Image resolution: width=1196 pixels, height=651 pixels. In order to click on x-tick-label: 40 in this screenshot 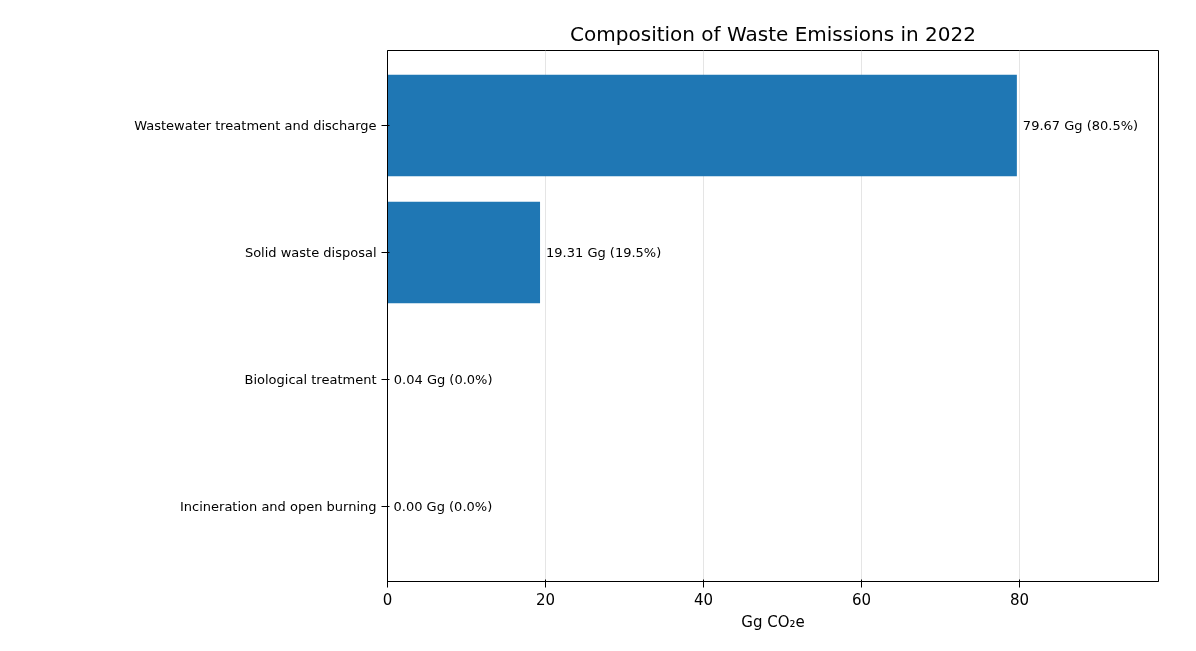, I will do `click(703, 599)`.